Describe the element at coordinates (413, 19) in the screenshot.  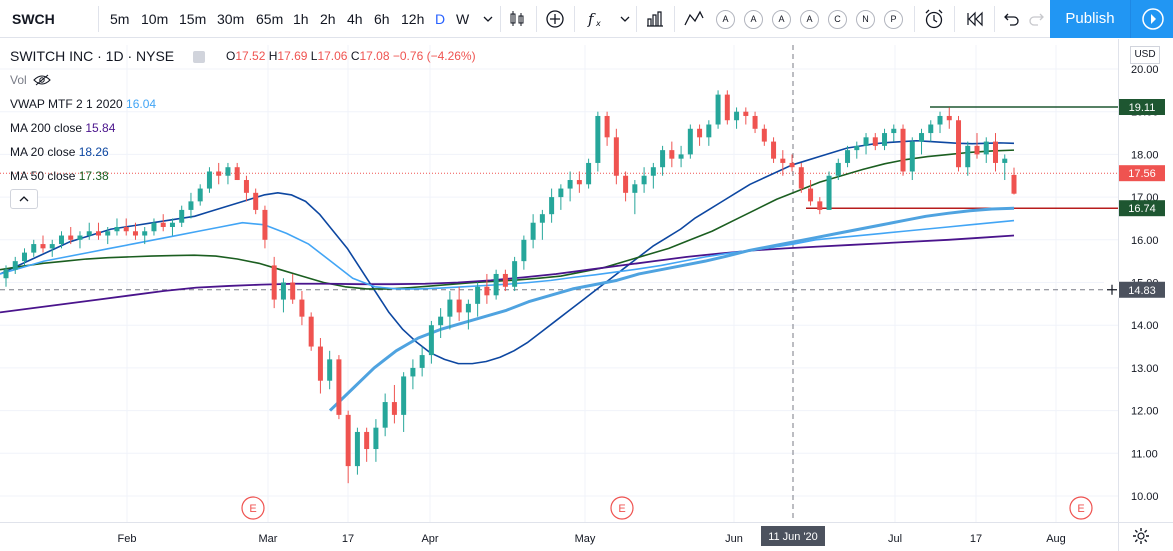
I see `interval-12h: 12h` at that location.